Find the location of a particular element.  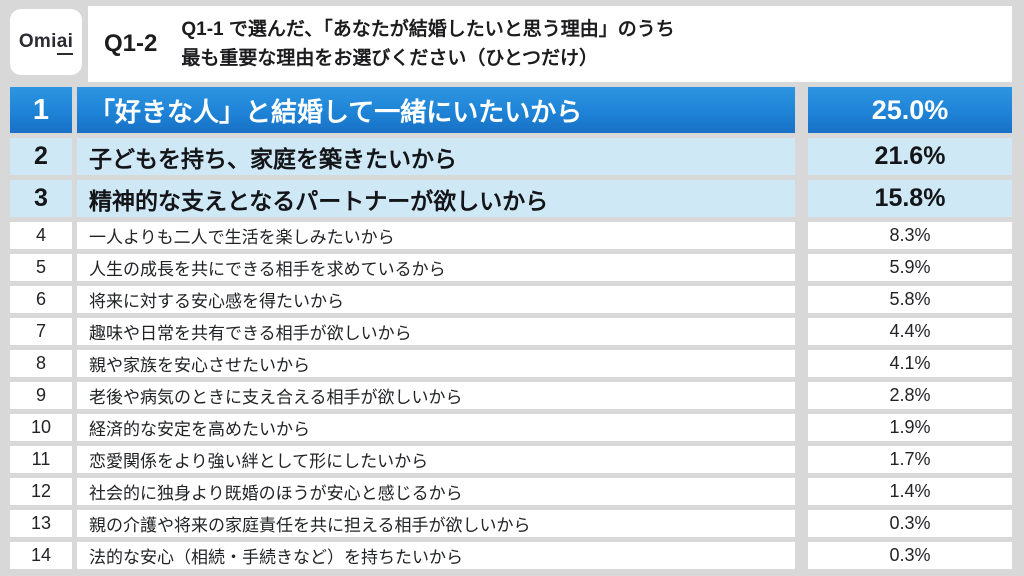

omiai-logo-text-main: Omi is located at coordinates (37, 41).